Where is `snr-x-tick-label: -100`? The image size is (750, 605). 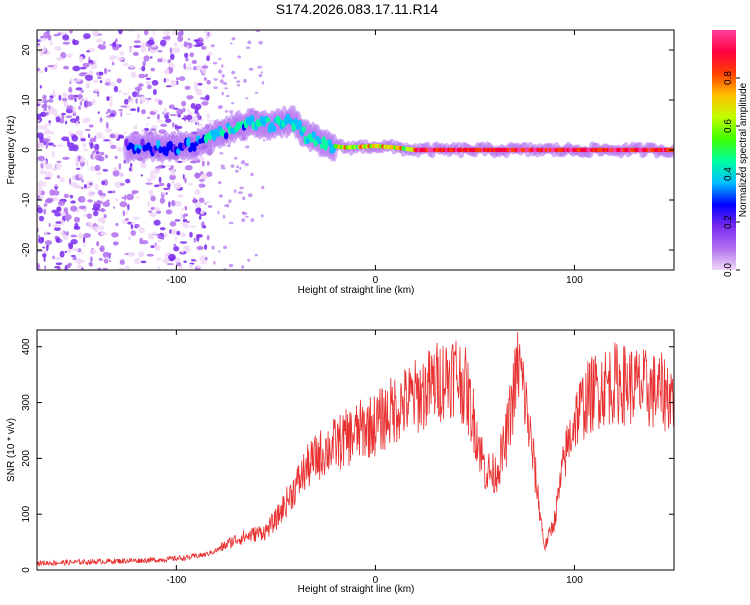 snr-x-tick-label: -100 is located at coordinates (176, 580).